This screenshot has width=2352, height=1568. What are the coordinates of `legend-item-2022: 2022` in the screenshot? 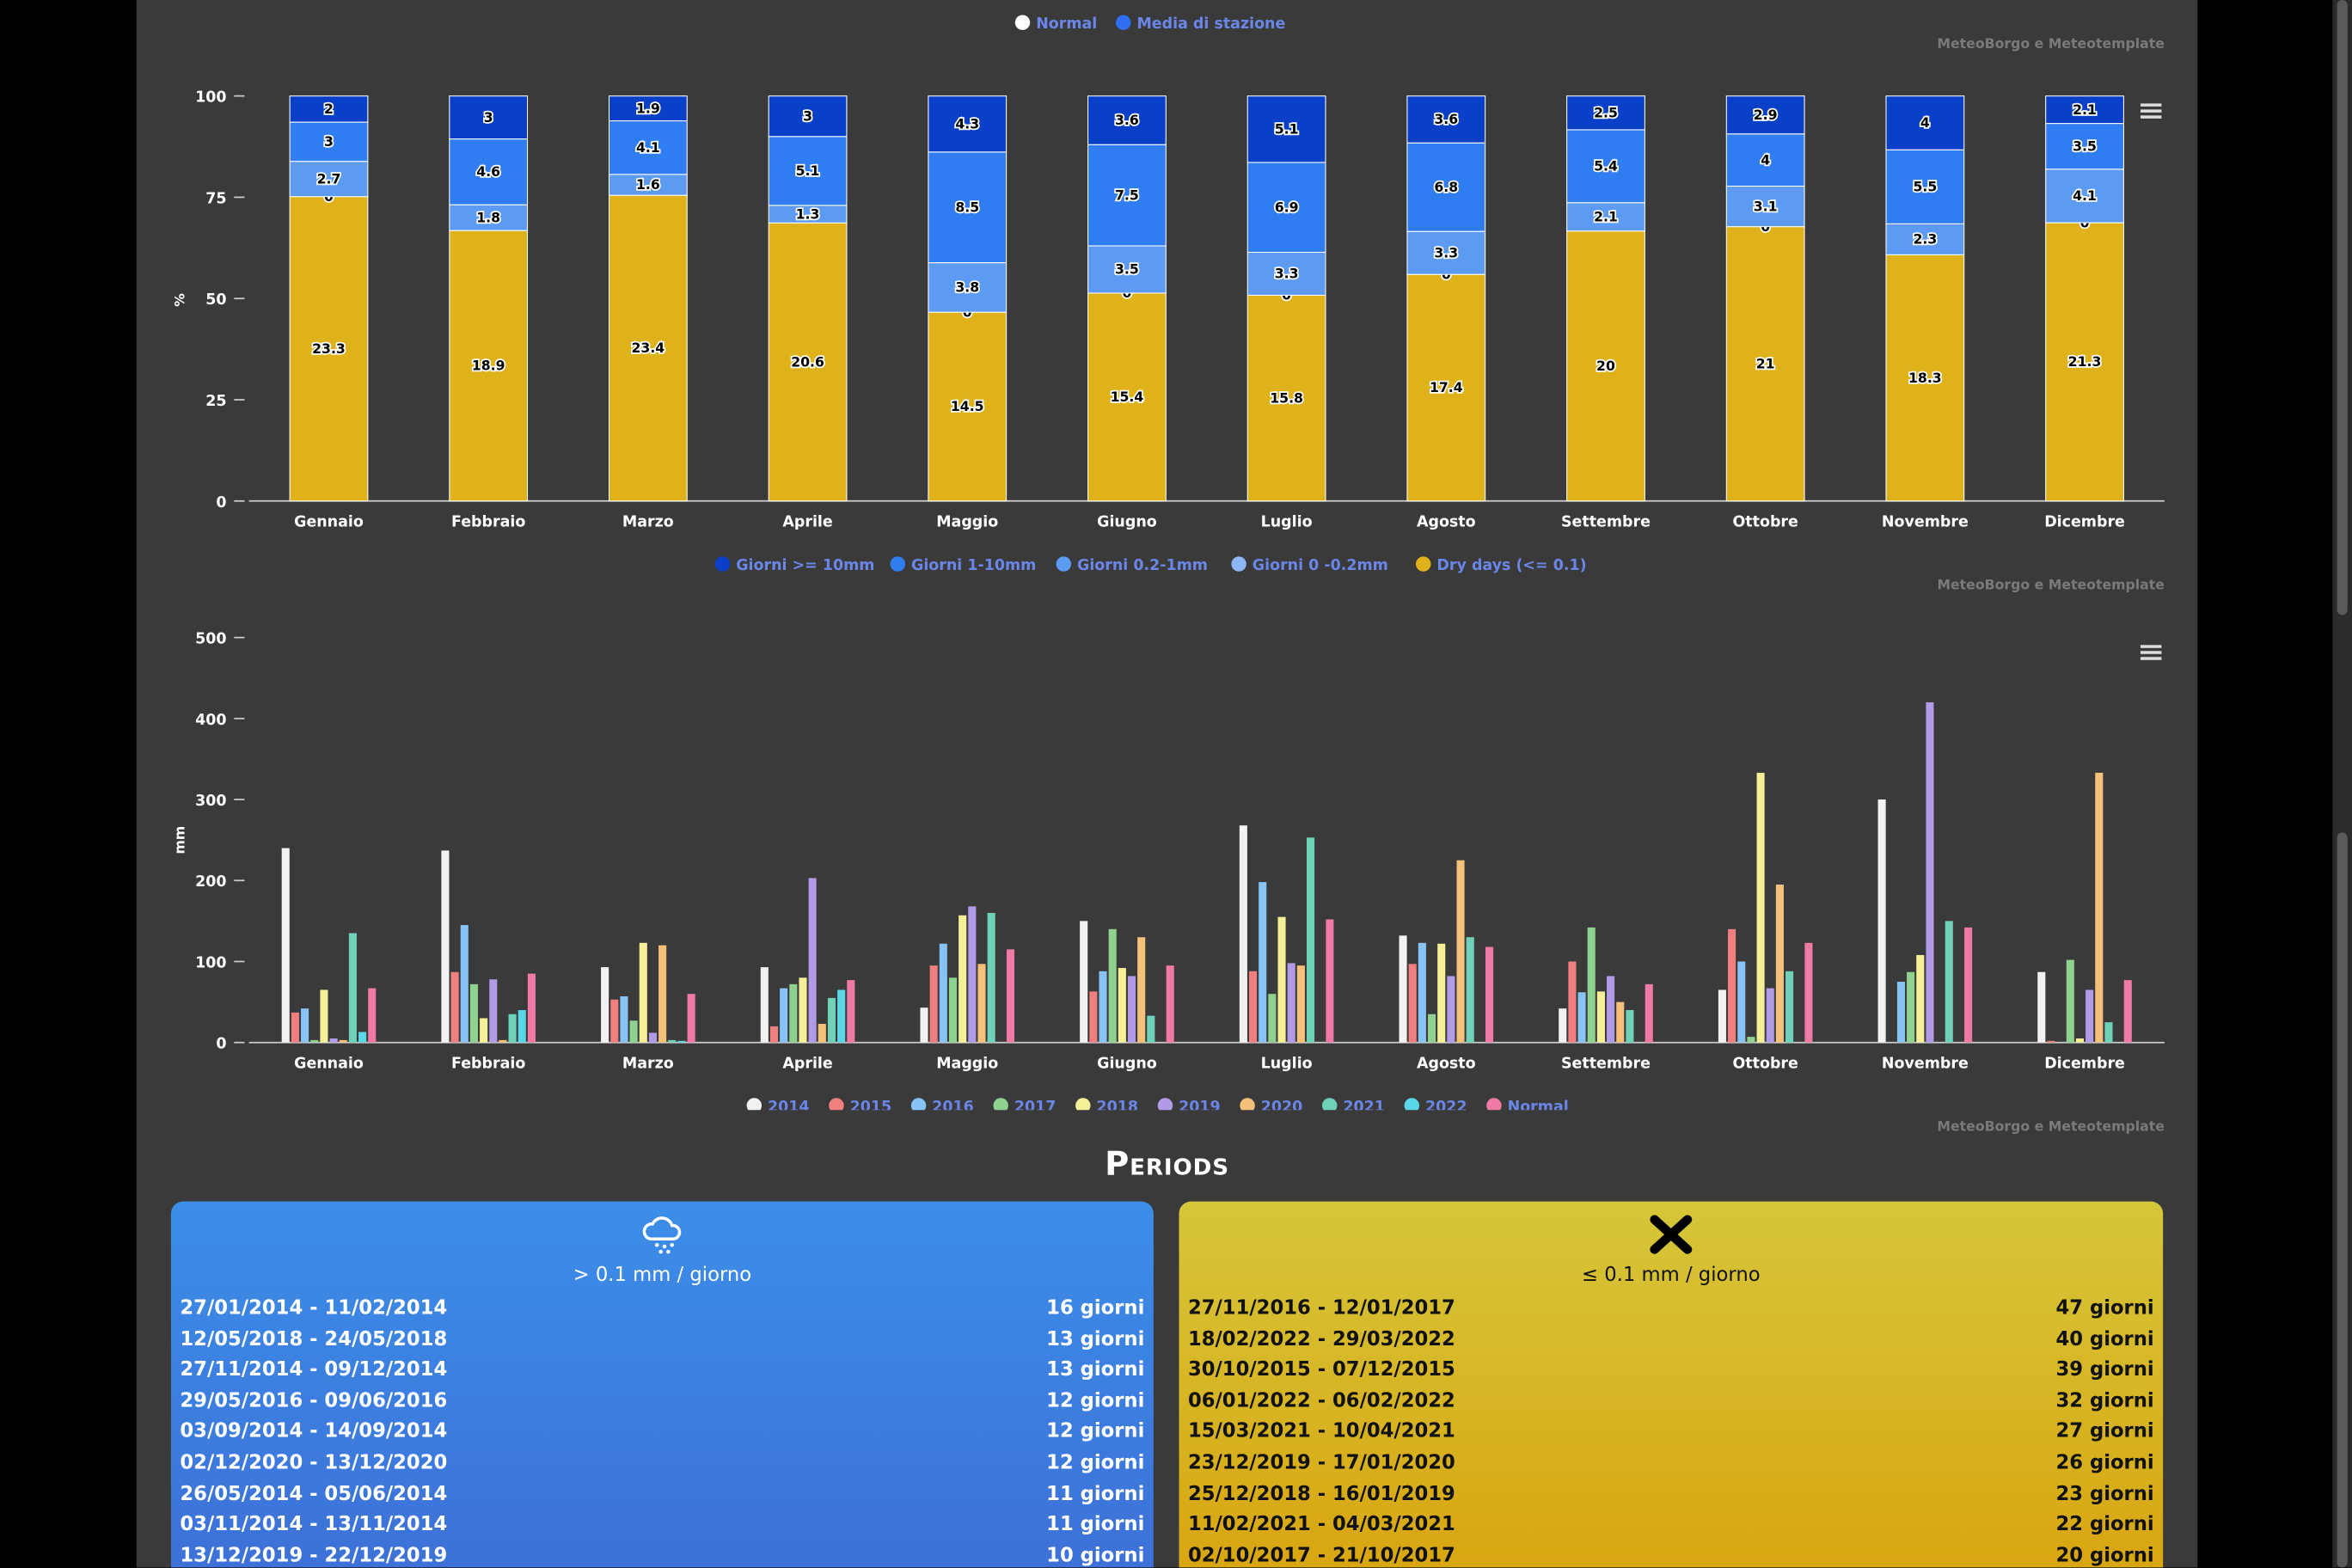 It's located at (1435, 1104).